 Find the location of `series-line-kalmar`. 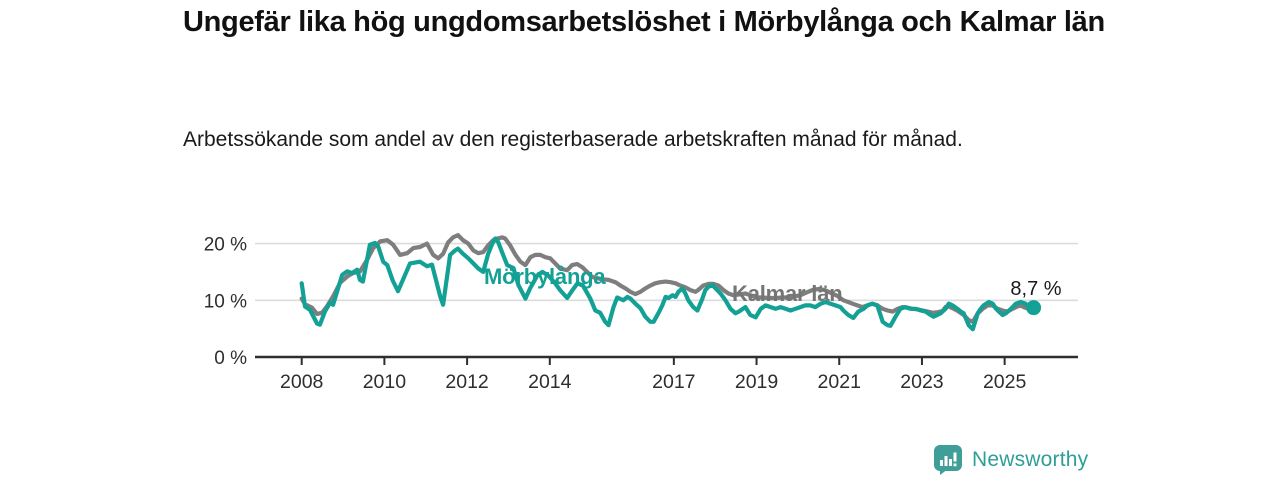

series-line-kalmar is located at coordinates (667, 278).